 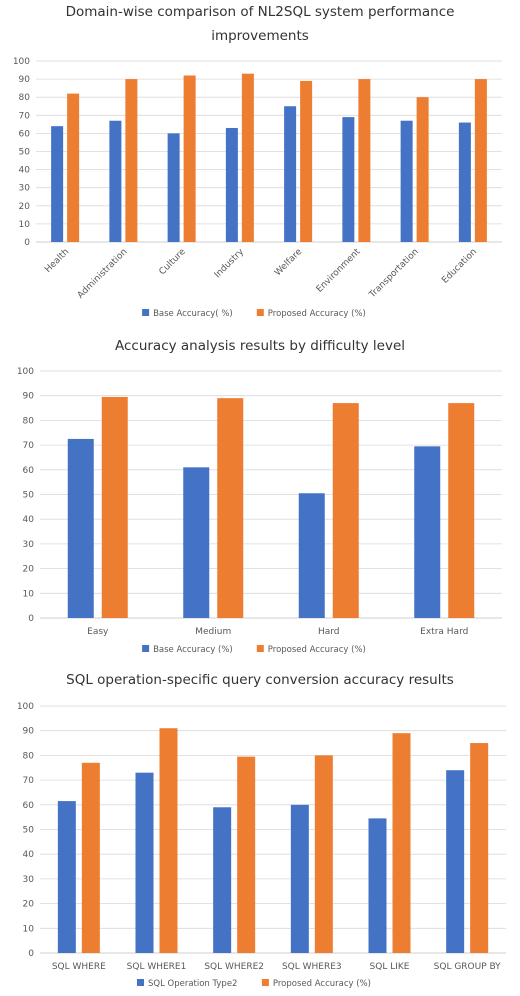 I want to click on x-tick-label-education: Education, so click(x=459, y=266).